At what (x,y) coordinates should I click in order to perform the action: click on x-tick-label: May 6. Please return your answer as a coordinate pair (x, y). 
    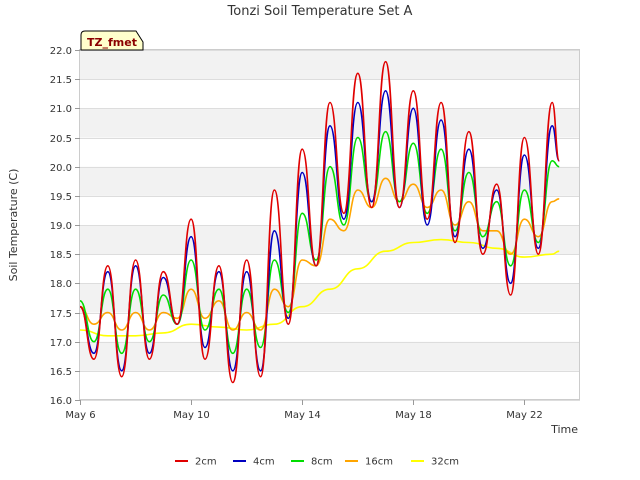
    Looking at the image, I should click on (80, 415).